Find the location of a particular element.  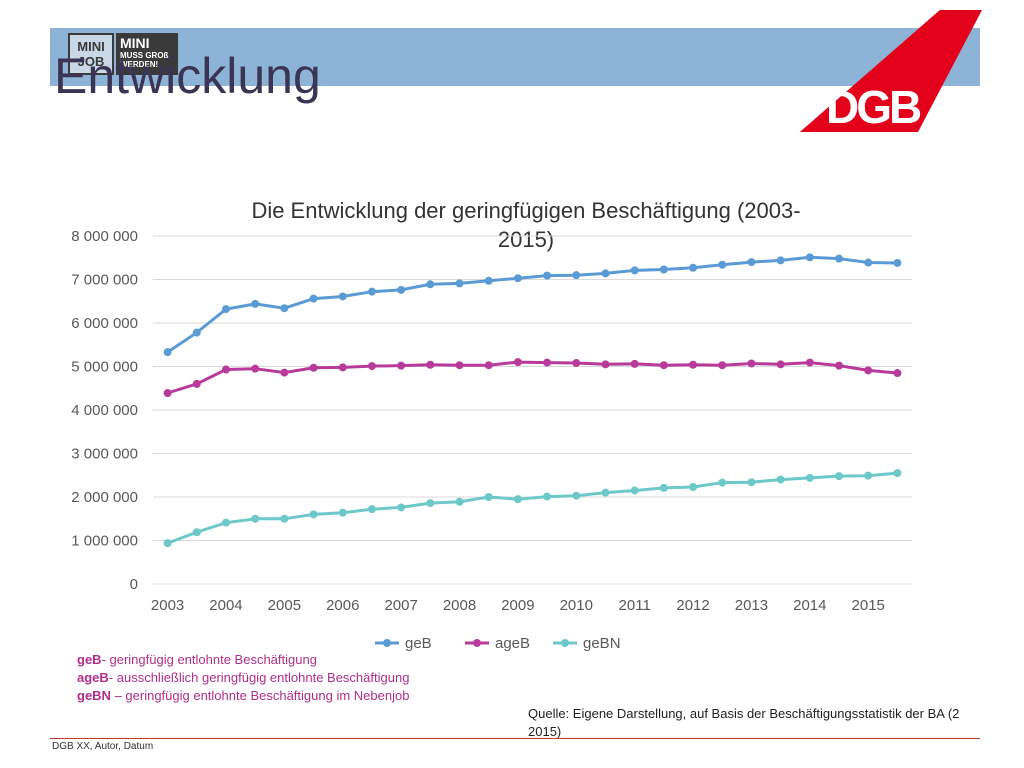

x-tick-label: 2015 is located at coordinates (868, 605).